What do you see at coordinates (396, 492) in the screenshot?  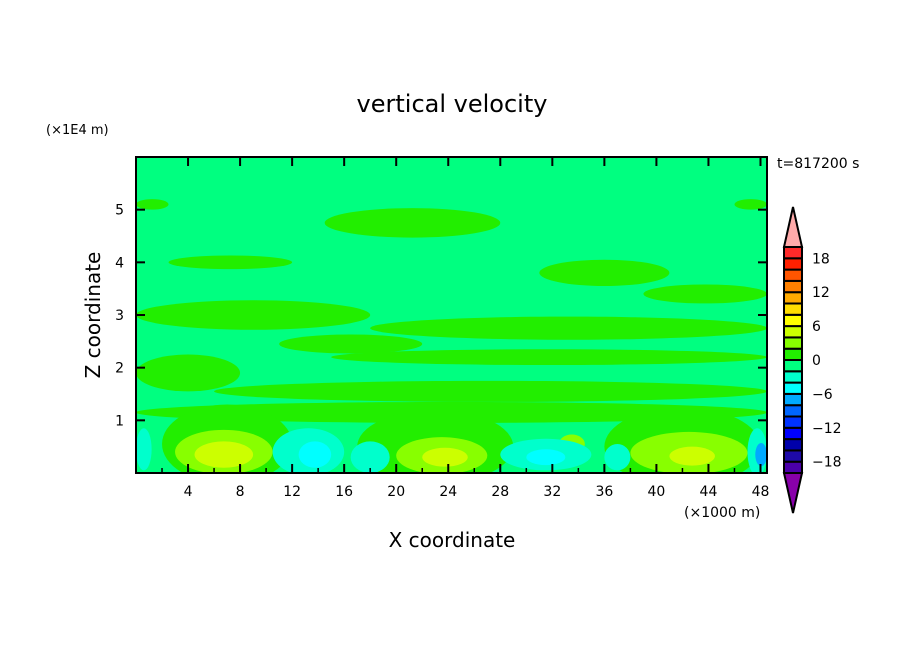 I see `x-tick-label: 20` at bounding box center [396, 492].